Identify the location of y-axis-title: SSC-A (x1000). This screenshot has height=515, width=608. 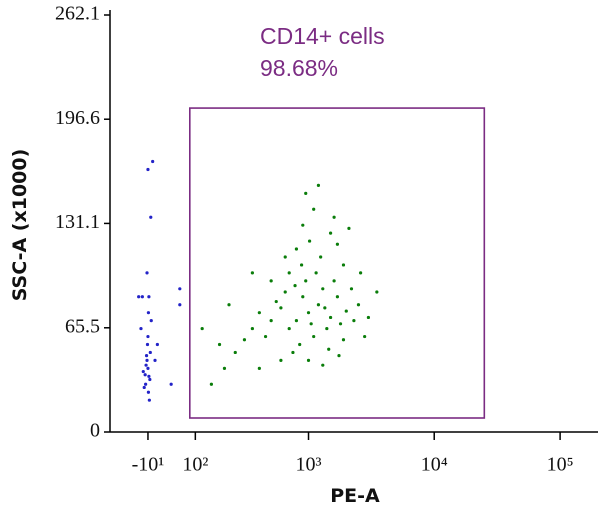
(20, 225).